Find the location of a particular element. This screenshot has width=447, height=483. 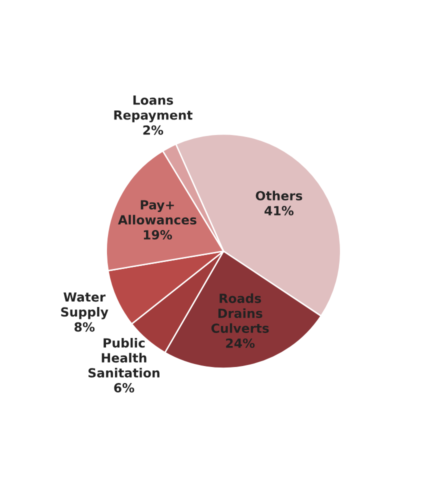

data-label: 19% is located at coordinates (158, 235).